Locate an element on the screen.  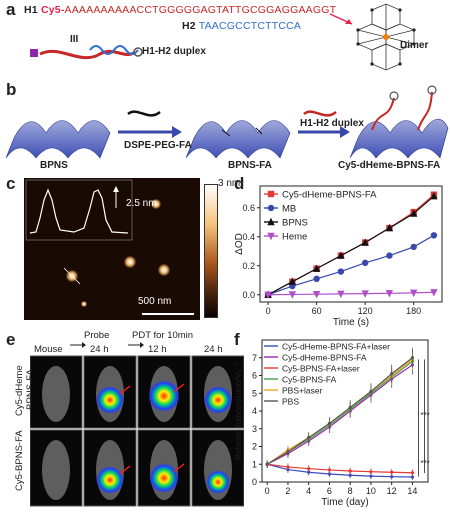
y-tick-label: 0.6 is located at coordinates (248, 208).